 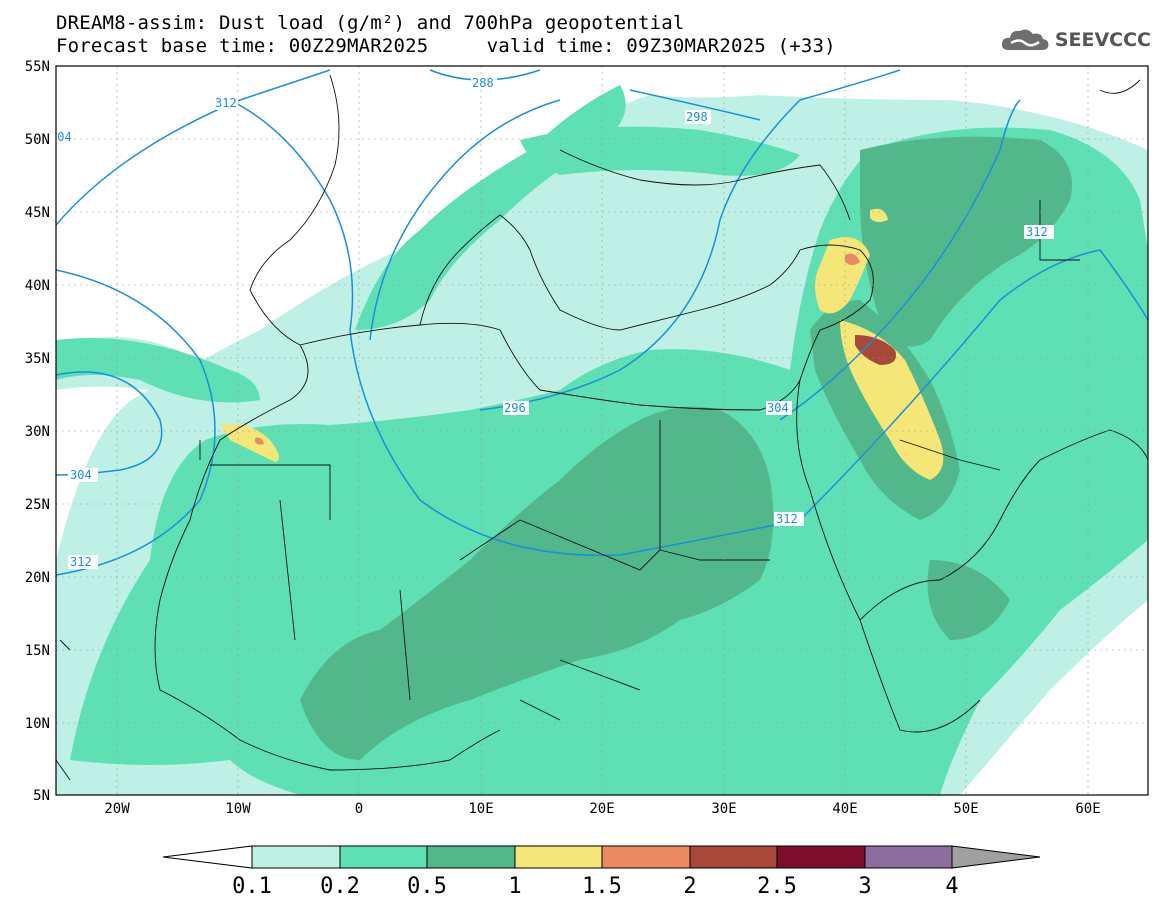 What do you see at coordinates (37, 505) in the screenshot?
I see `lat-tick-label: 25N` at bounding box center [37, 505].